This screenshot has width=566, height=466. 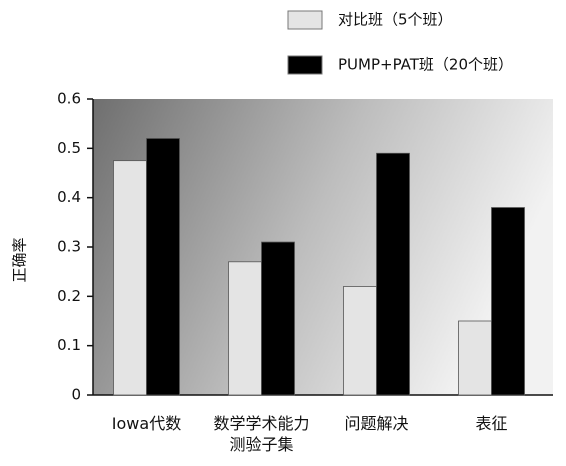 I want to click on x-tick-label: 表征, so click(x=491, y=423).